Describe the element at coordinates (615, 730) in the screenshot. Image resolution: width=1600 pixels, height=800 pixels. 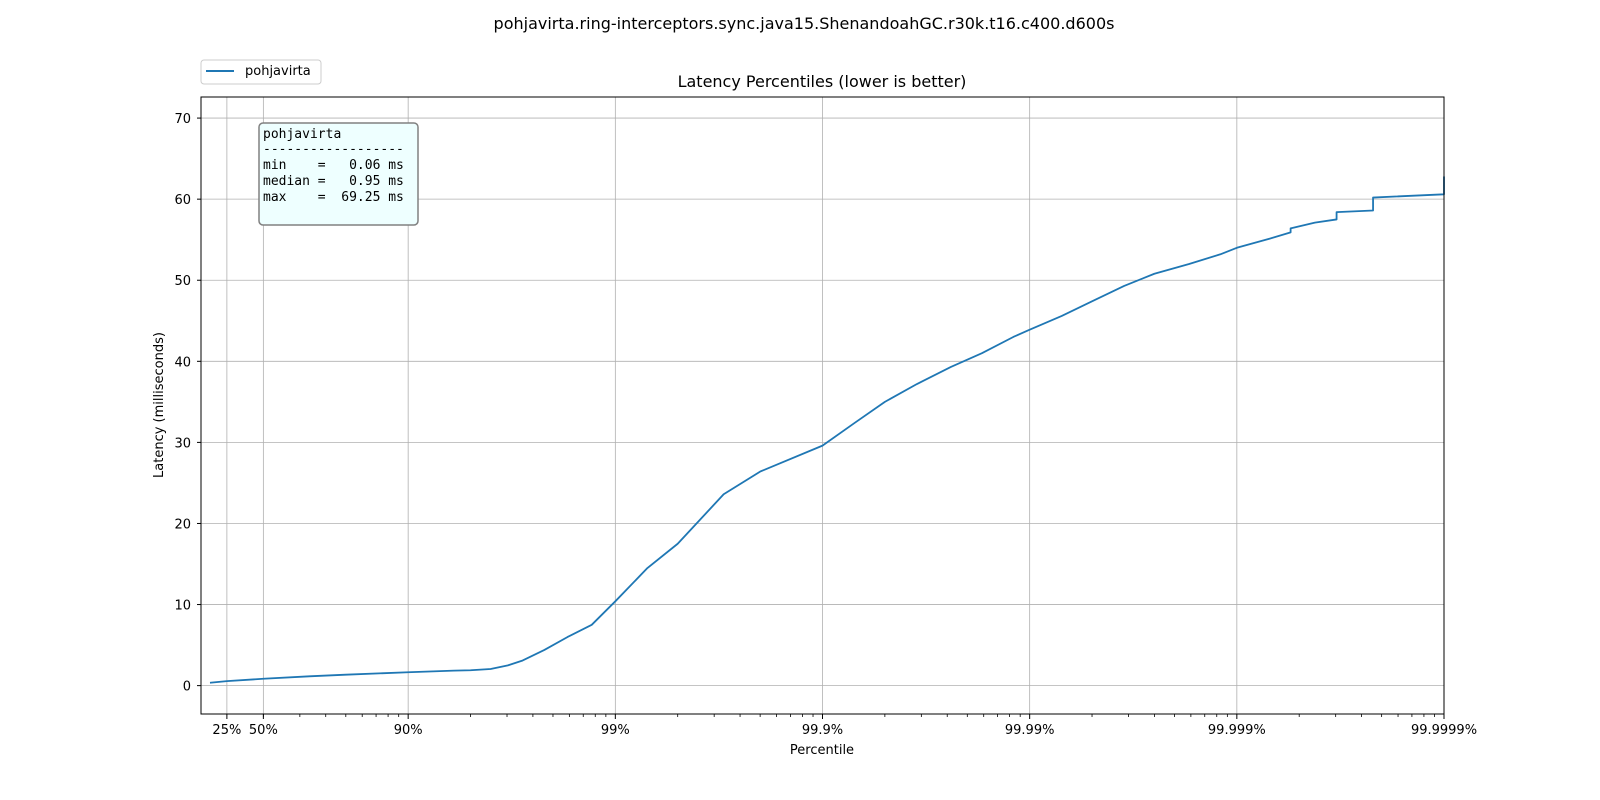
I see `x-tick-label: 99%` at that location.